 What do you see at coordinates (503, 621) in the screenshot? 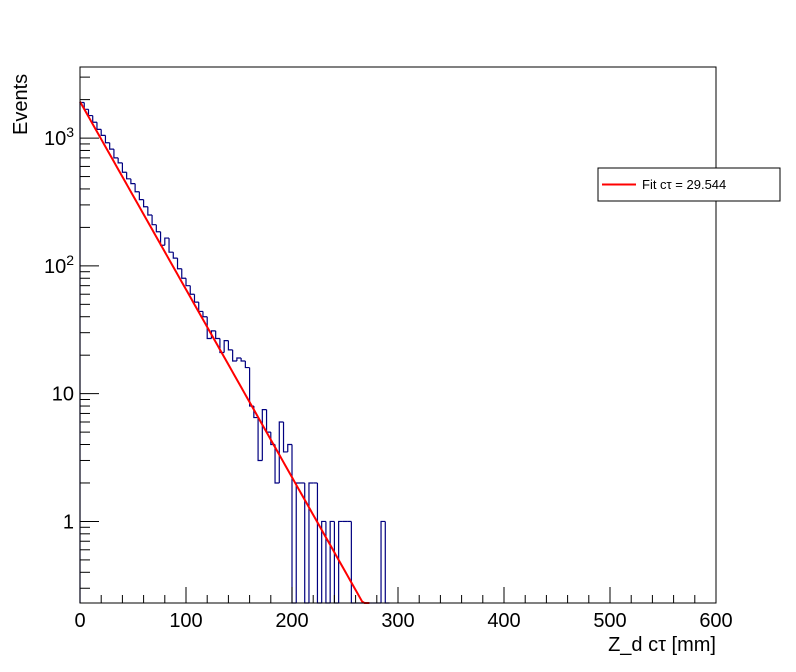
I see `x-tick-label: 400` at bounding box center [503, 621].